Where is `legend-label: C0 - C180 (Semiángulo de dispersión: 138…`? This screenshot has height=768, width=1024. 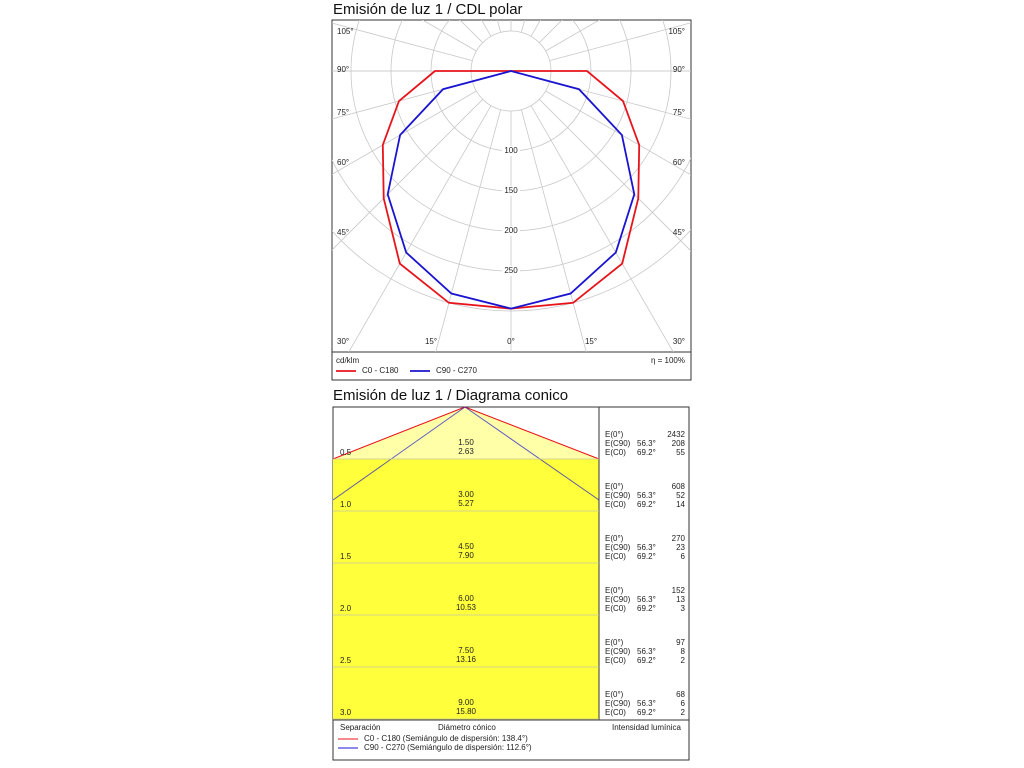
legend-label: C0 - C180 (Semiángulo de dispersión: 138… is located at coordinates (446, 738).